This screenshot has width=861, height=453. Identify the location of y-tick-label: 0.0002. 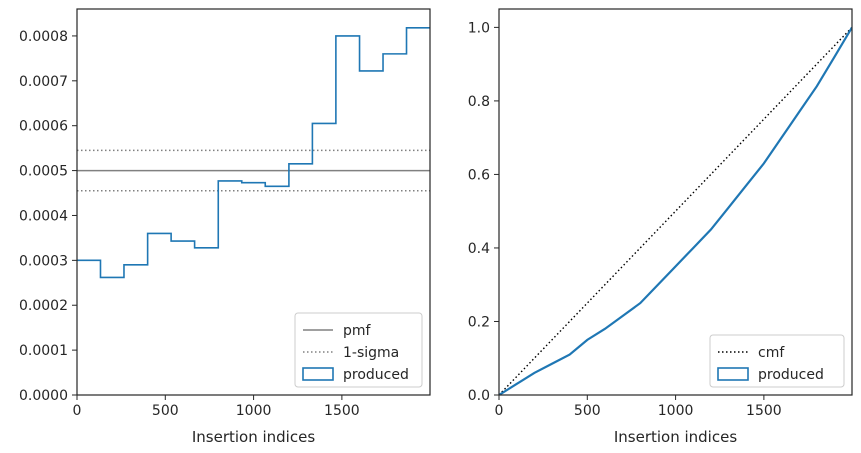
(43, 306).